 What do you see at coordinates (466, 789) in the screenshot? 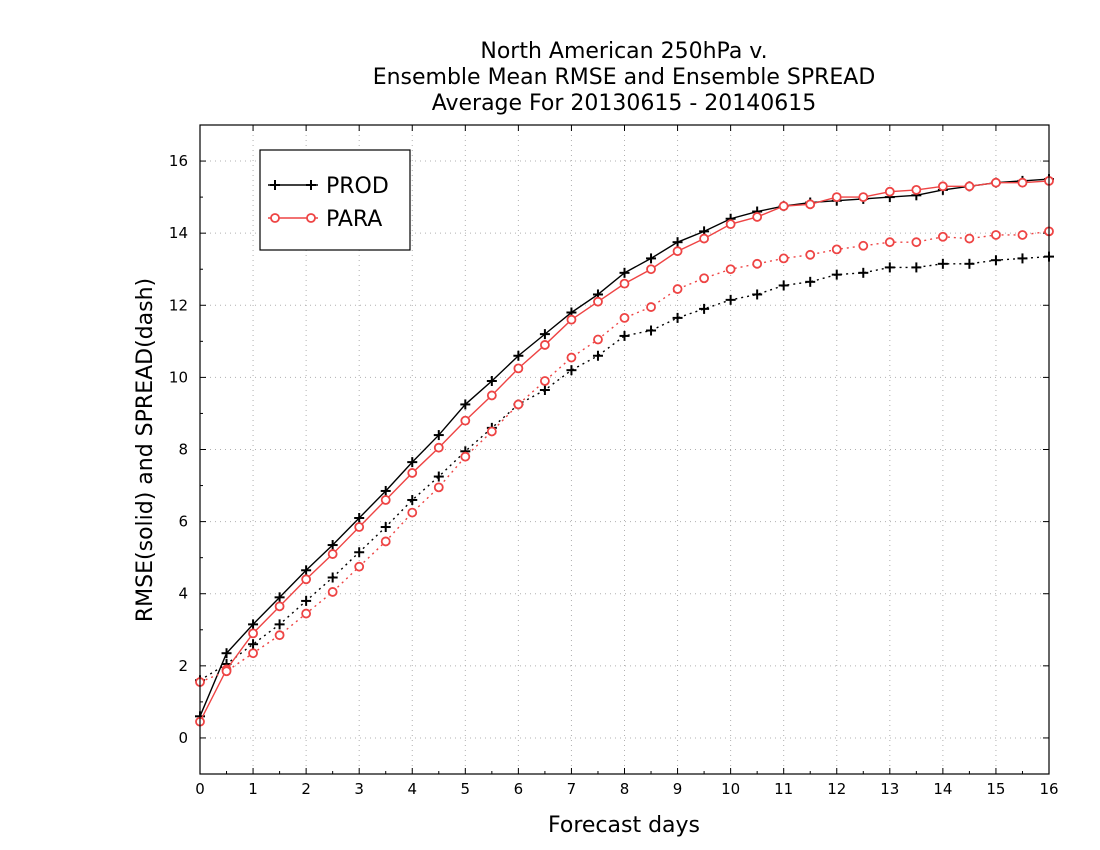
I see `x-tick-label: 5` at bounding box center [466, 789].